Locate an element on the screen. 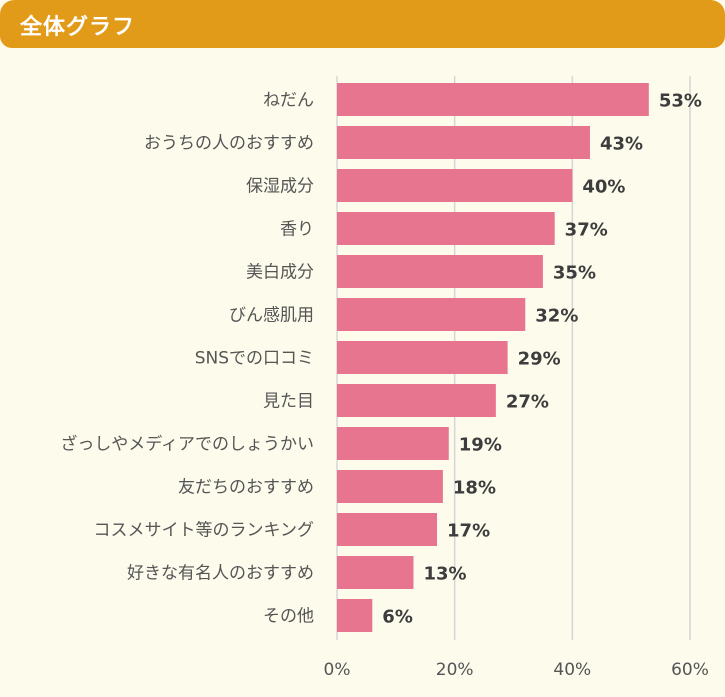 The image size is (725, 697). value-label: 19% is located at coordinates (480, 445).